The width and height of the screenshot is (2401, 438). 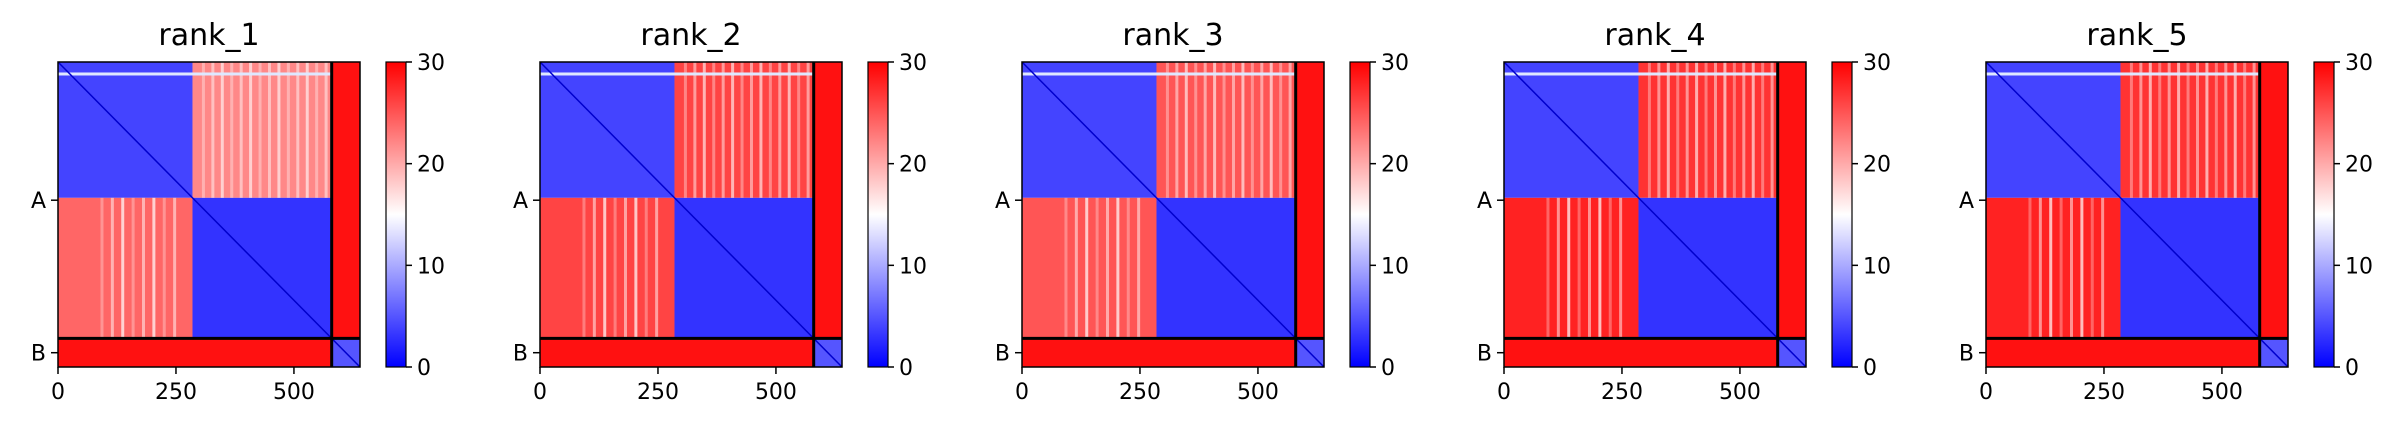 I want to click on y-tick-label-B: B, so click(x=520, y=354).